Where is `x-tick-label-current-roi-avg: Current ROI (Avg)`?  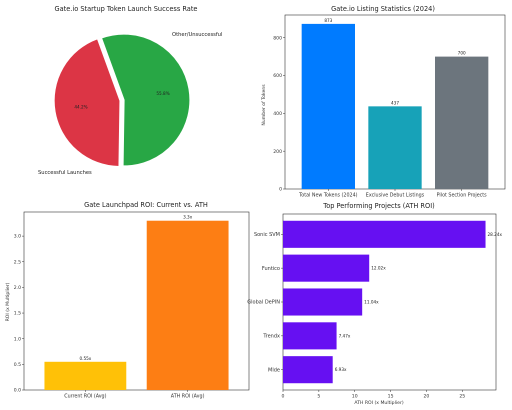
x-tick-label-current-roi-avg: Current ROI (Avg) is located at coordinates (85, 397).